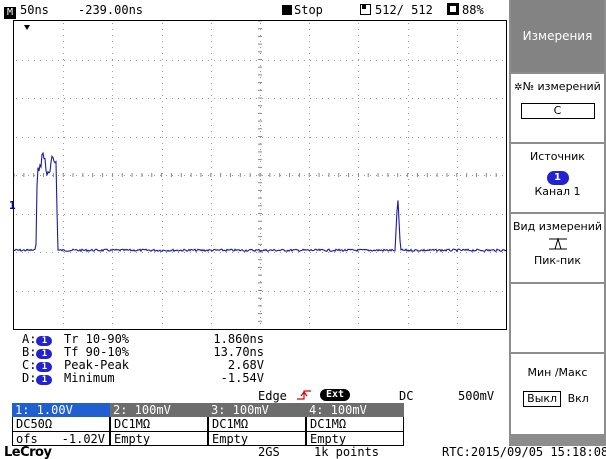 The height and width of the screenshot is (459, 606). I want to click on measurement-number-field: C, so click(557, 111).